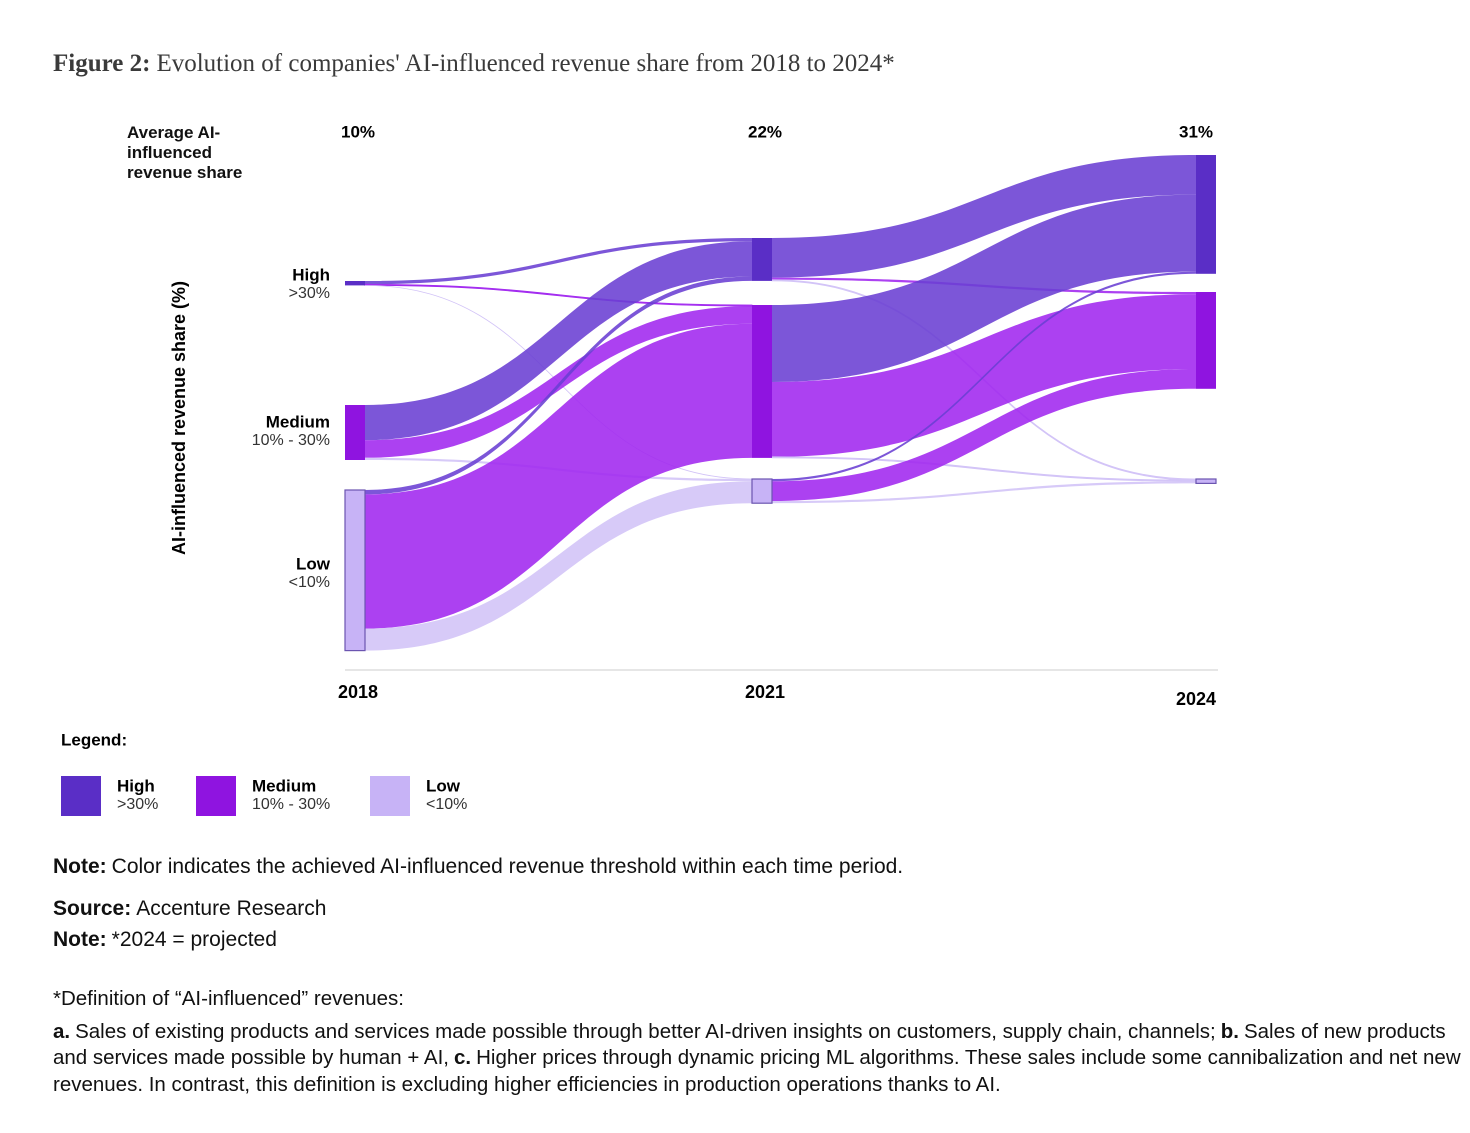 The width and height of the screenshot is (1470, 1133). Describe the element at coordinates (62, 1031) in the screenshot. I see `definition-label: a.` at that location.